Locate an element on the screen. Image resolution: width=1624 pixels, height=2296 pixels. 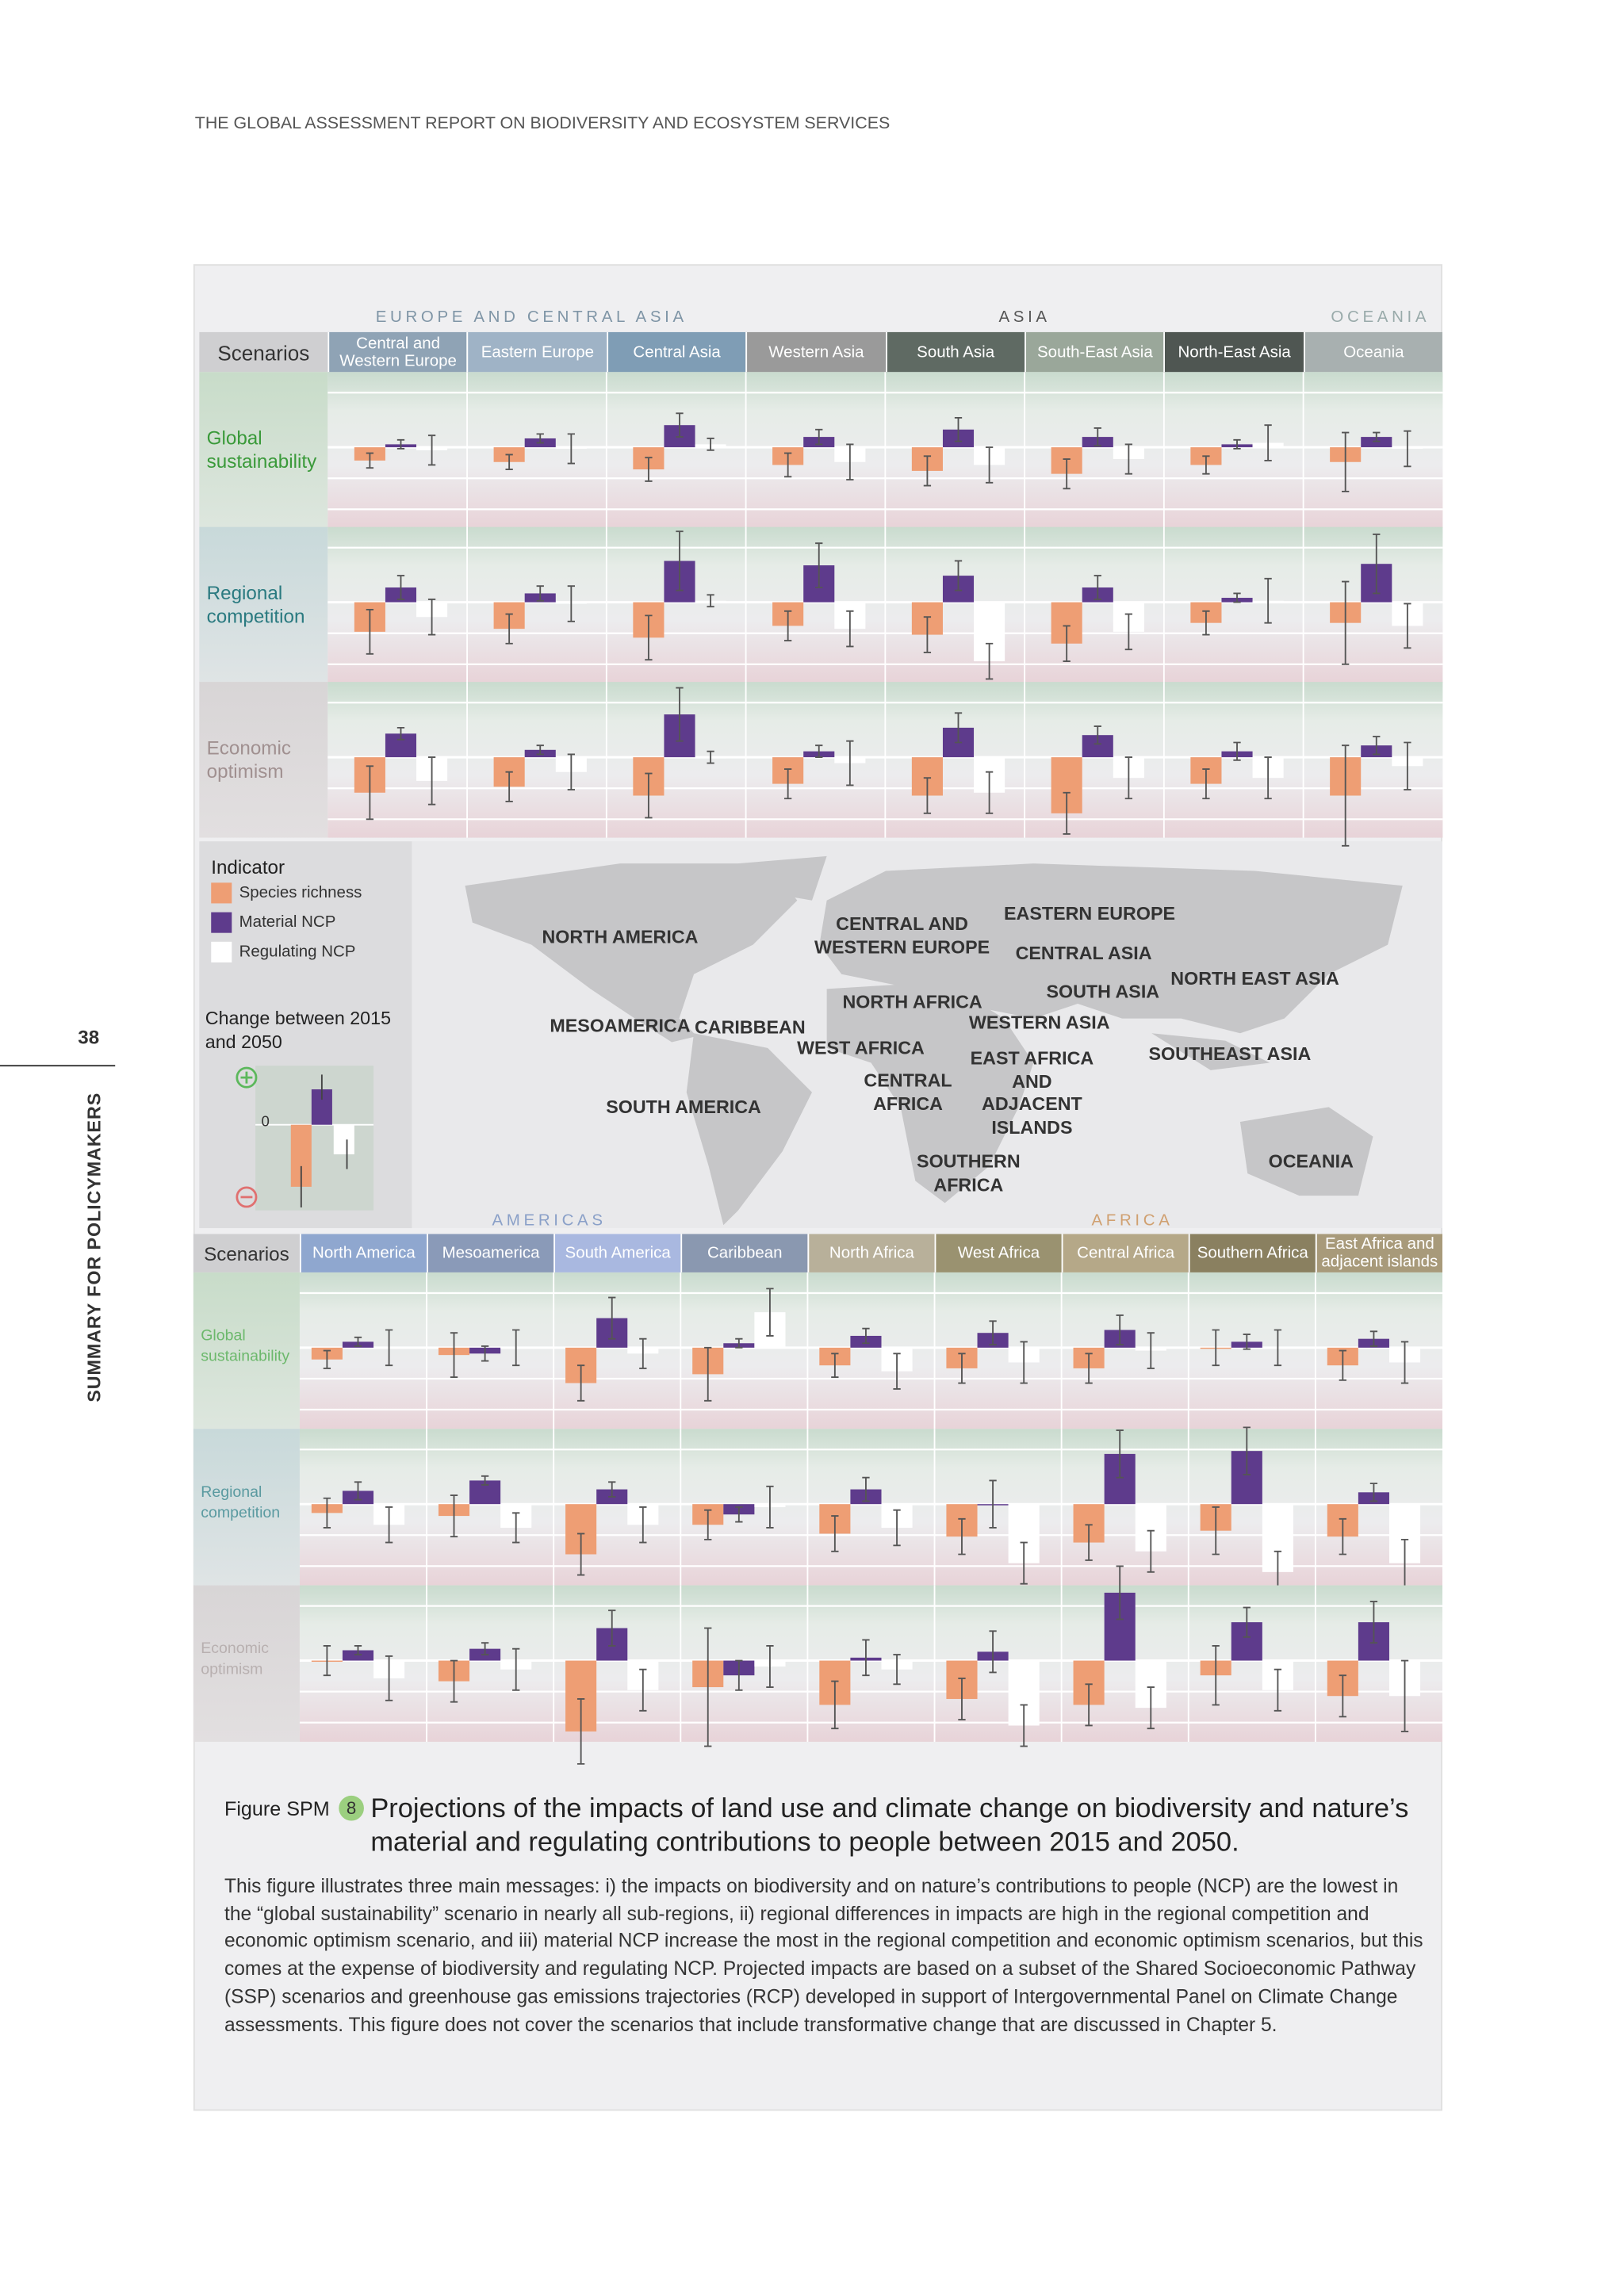
map-label: EAST AFRICA AND ADJACENT ISLANDS is located at coordinates (1032, 1093).